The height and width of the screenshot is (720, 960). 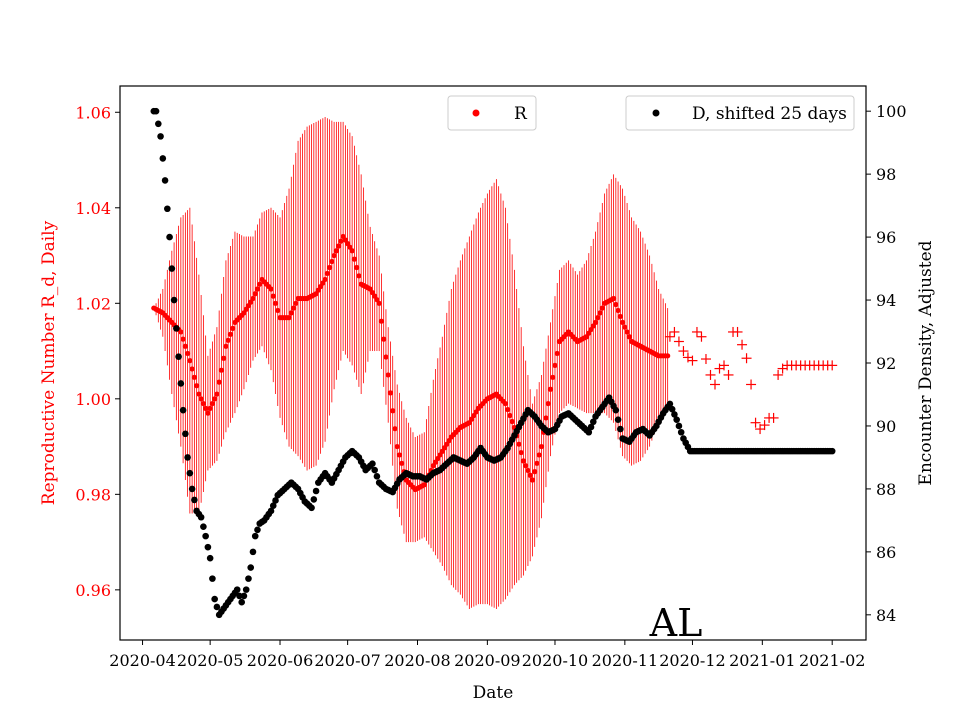 I want to click on state-label: AL, so click(x=676, y=623).